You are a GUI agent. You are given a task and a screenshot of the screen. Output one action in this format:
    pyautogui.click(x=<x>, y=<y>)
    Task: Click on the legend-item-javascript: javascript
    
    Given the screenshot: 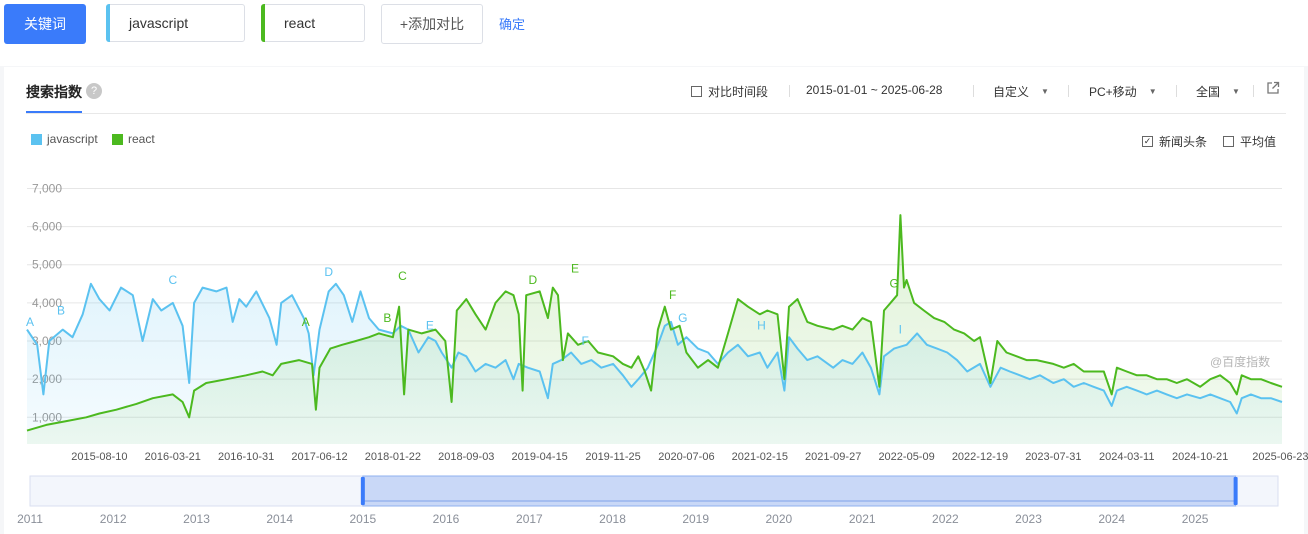 What is the action you would take?
    pyautogui.click(x=64, y=139)
    